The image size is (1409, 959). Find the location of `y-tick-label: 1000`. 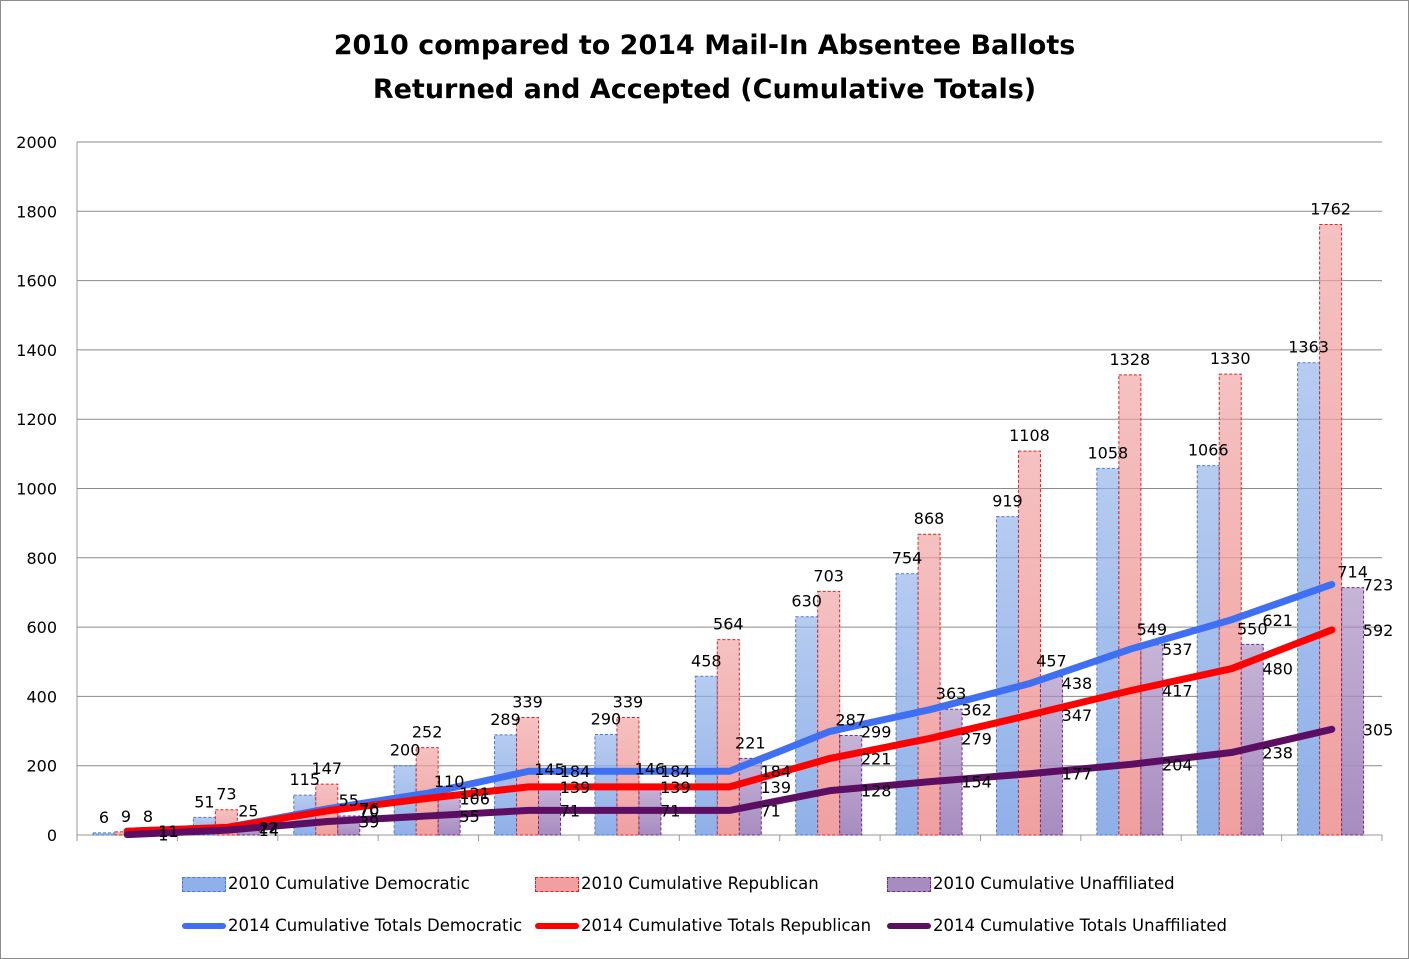

y-tick-label: 1000 is located at coordinates (36, 489).